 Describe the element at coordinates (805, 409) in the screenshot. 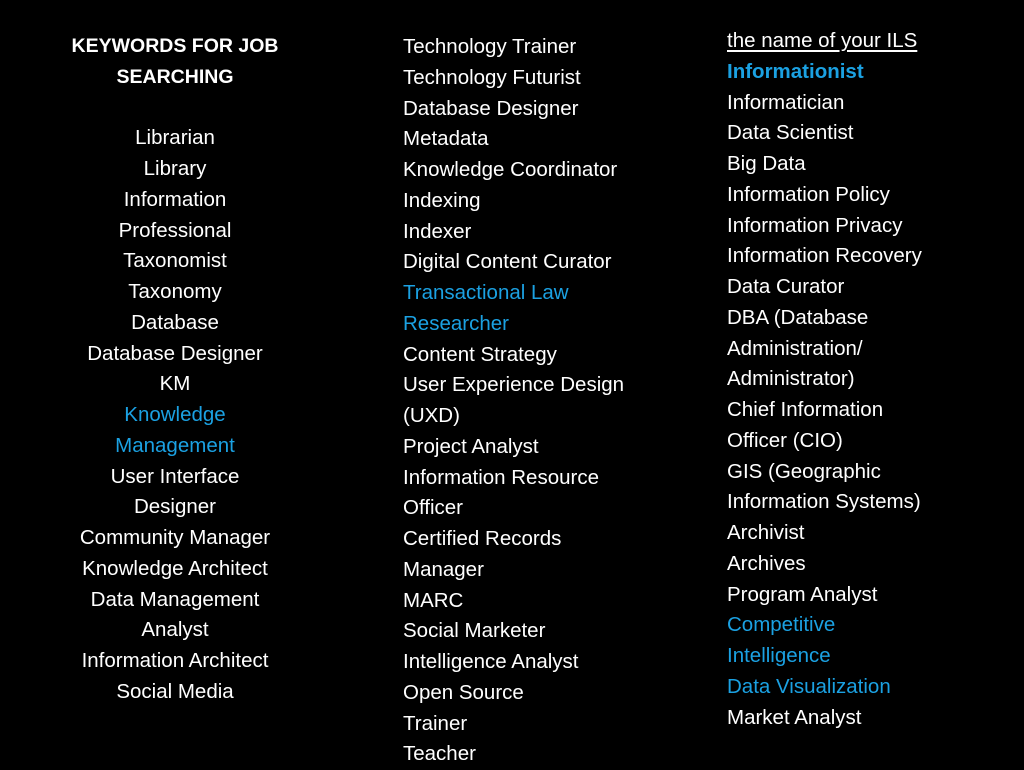

I see `keyword-item: Chief Information` at that location.